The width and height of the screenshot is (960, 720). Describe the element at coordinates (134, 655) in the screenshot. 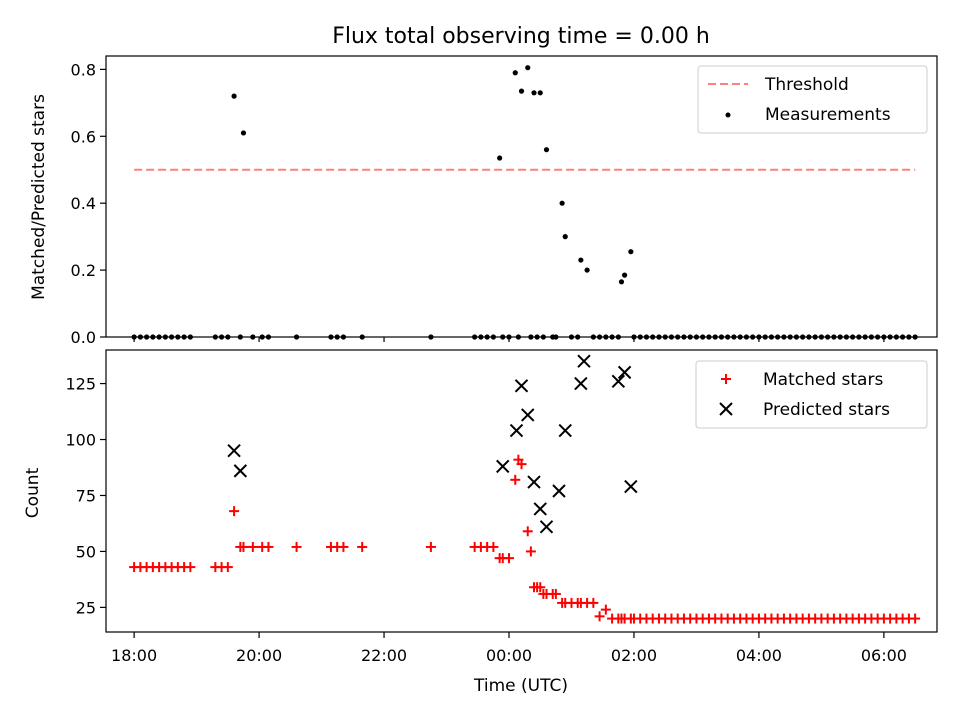

I see `bottom-x-tick-label: 18:00` at that location.